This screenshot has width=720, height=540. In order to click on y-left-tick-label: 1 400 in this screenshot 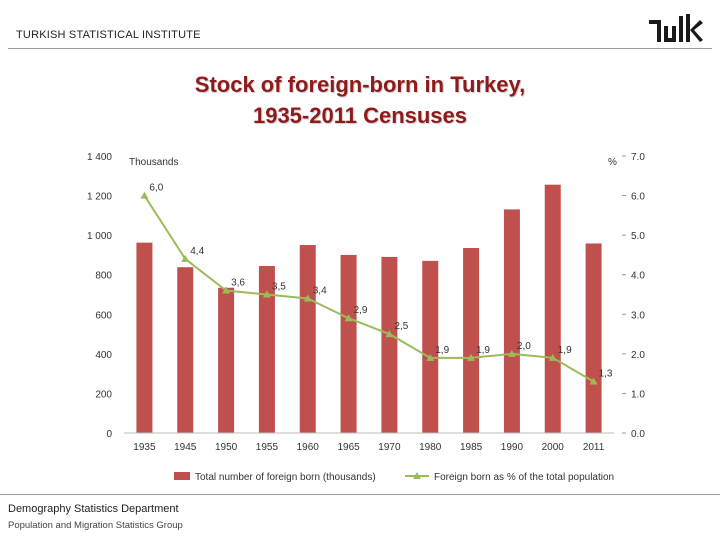, I will do `click(99, 157)`.